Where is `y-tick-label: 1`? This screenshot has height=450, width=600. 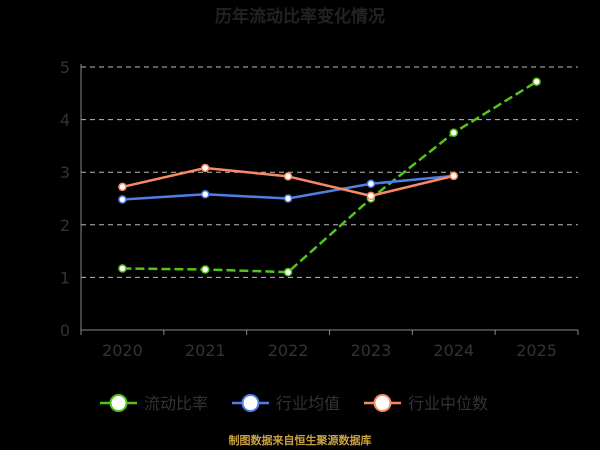 y-tick-label: 1 is located at coordinates (65, 277).